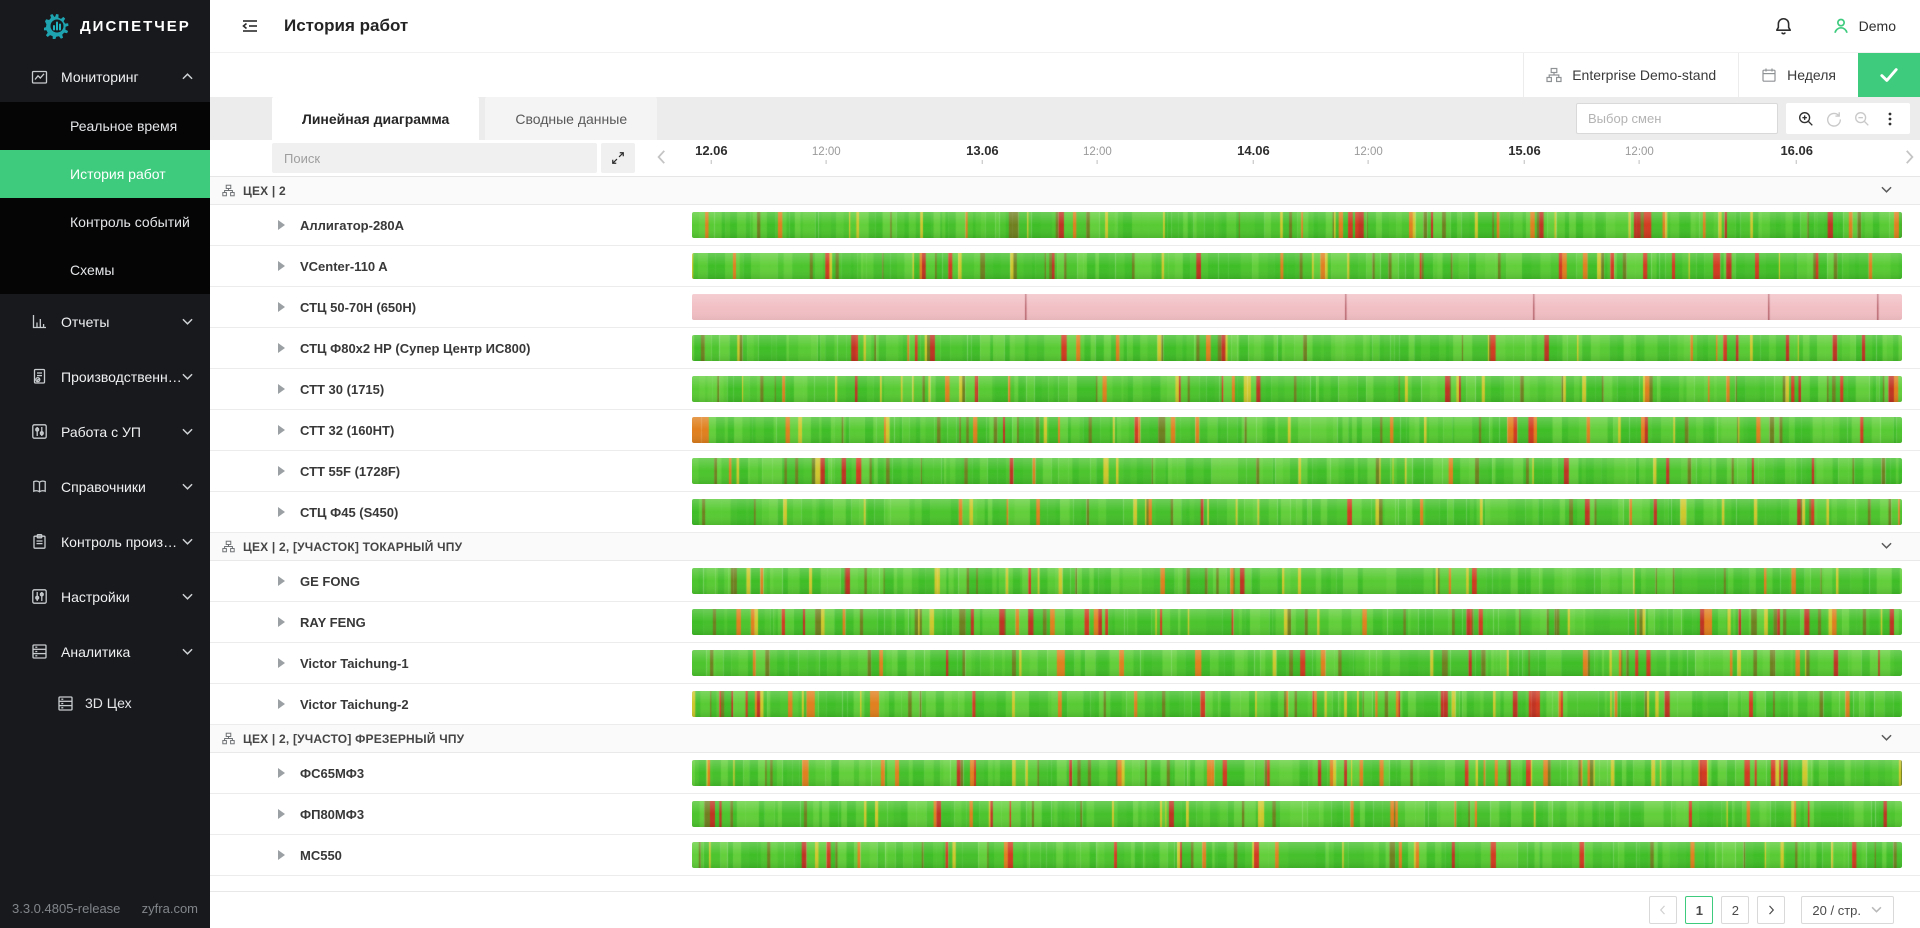  What do you see at coordinates (1065, 739) in the screenshot?
I see `group-header: ЦЕХ | 2, [УЧАСТО] ФРЕЗЕРНЫЙ ЧПУ` at bounding box center [1065, 739].